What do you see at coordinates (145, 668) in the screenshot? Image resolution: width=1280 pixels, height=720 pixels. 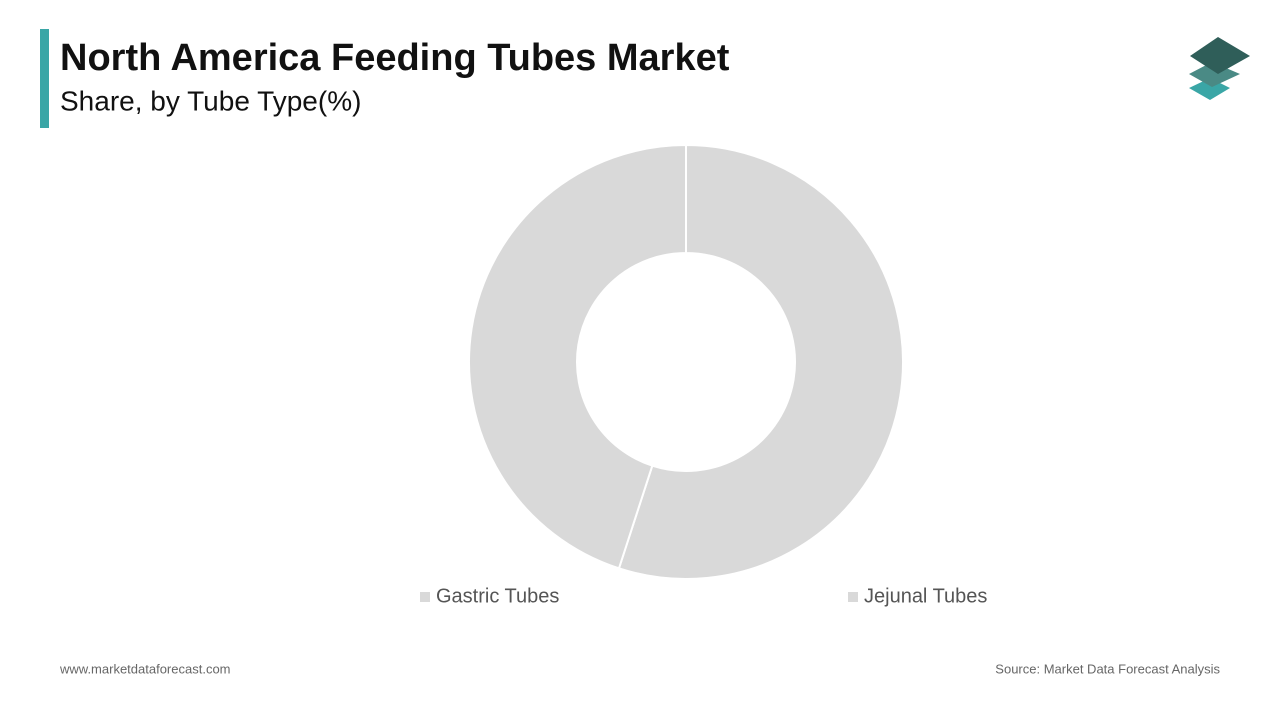 I see `footer-website: www.marketdataforecast.com` at bounding box center [145, 668].